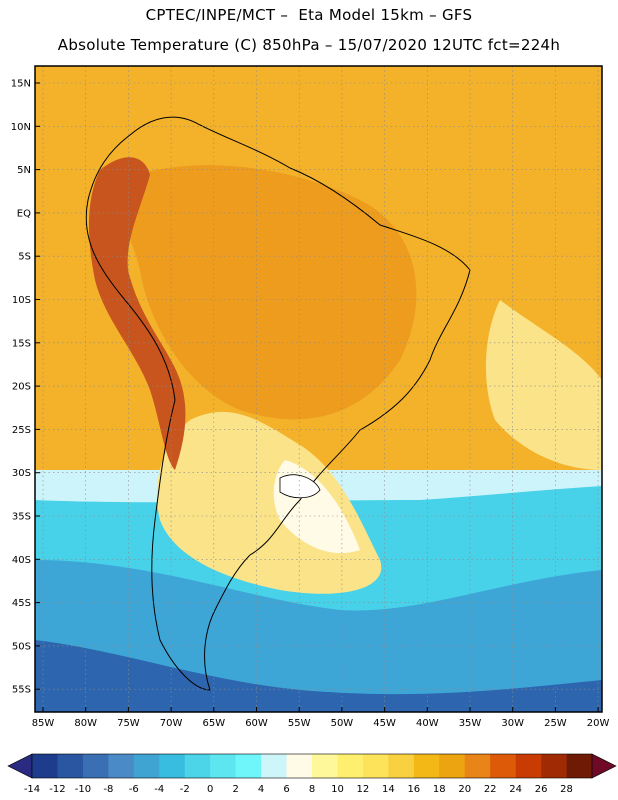 Image resolution: width=618 pixels, height=800 pixels. What do you see at coordinates (566, 789) in the screenshot?
I see `colorbar-tick-label: 28` at bounding box center [566, 789].